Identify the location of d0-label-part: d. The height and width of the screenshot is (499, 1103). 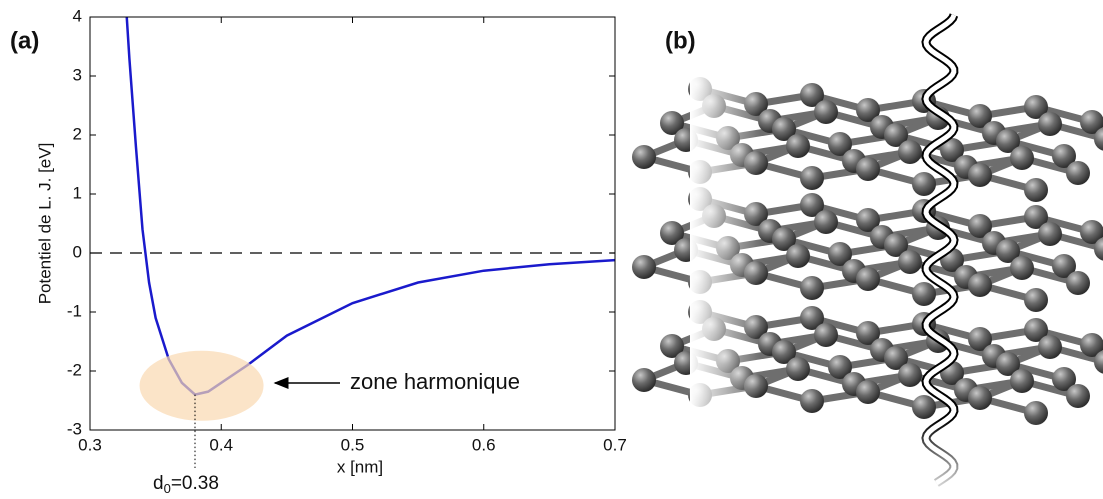
(158, 483).